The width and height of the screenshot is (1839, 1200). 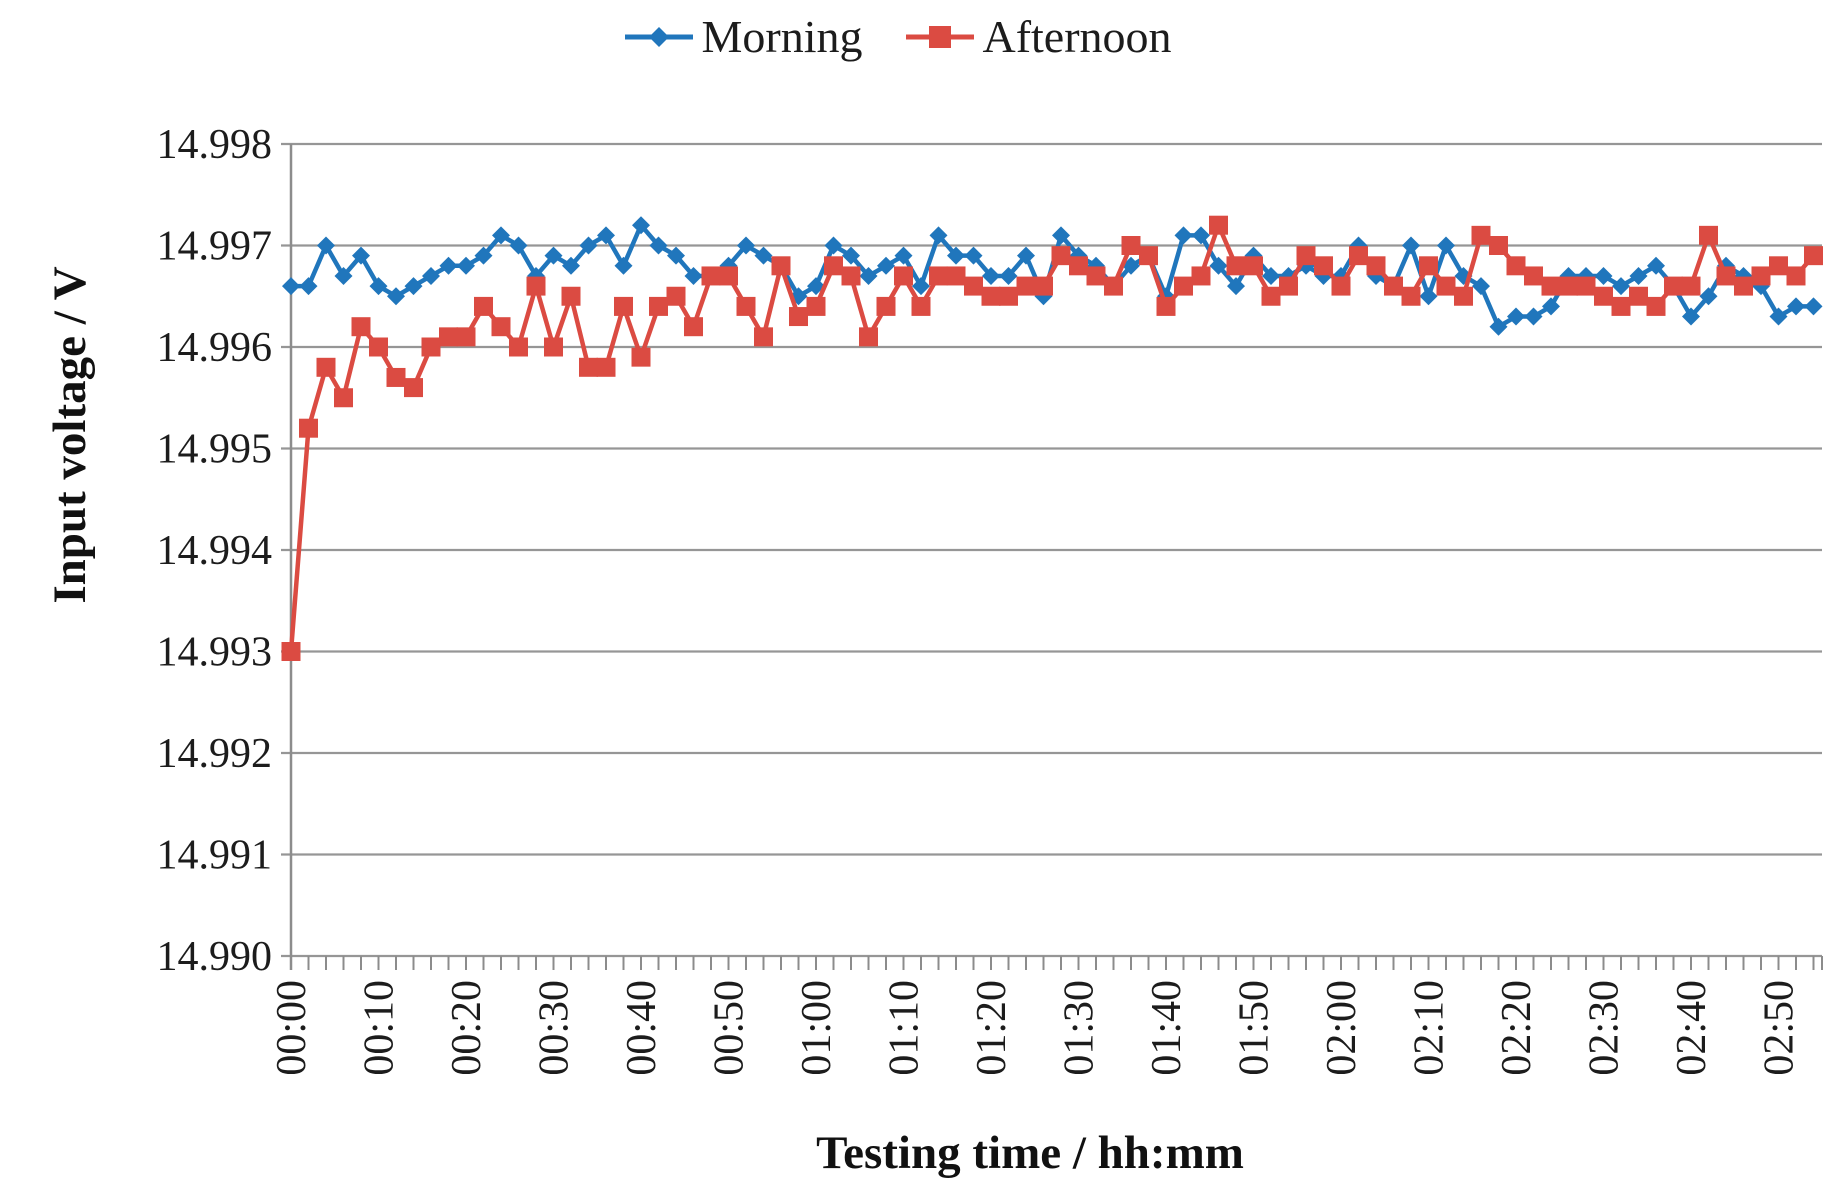 What do you see at coordinates (215, 754) in the screenshot?
I see `y-tick-label: 14.992` at bounding box center [215, 754].